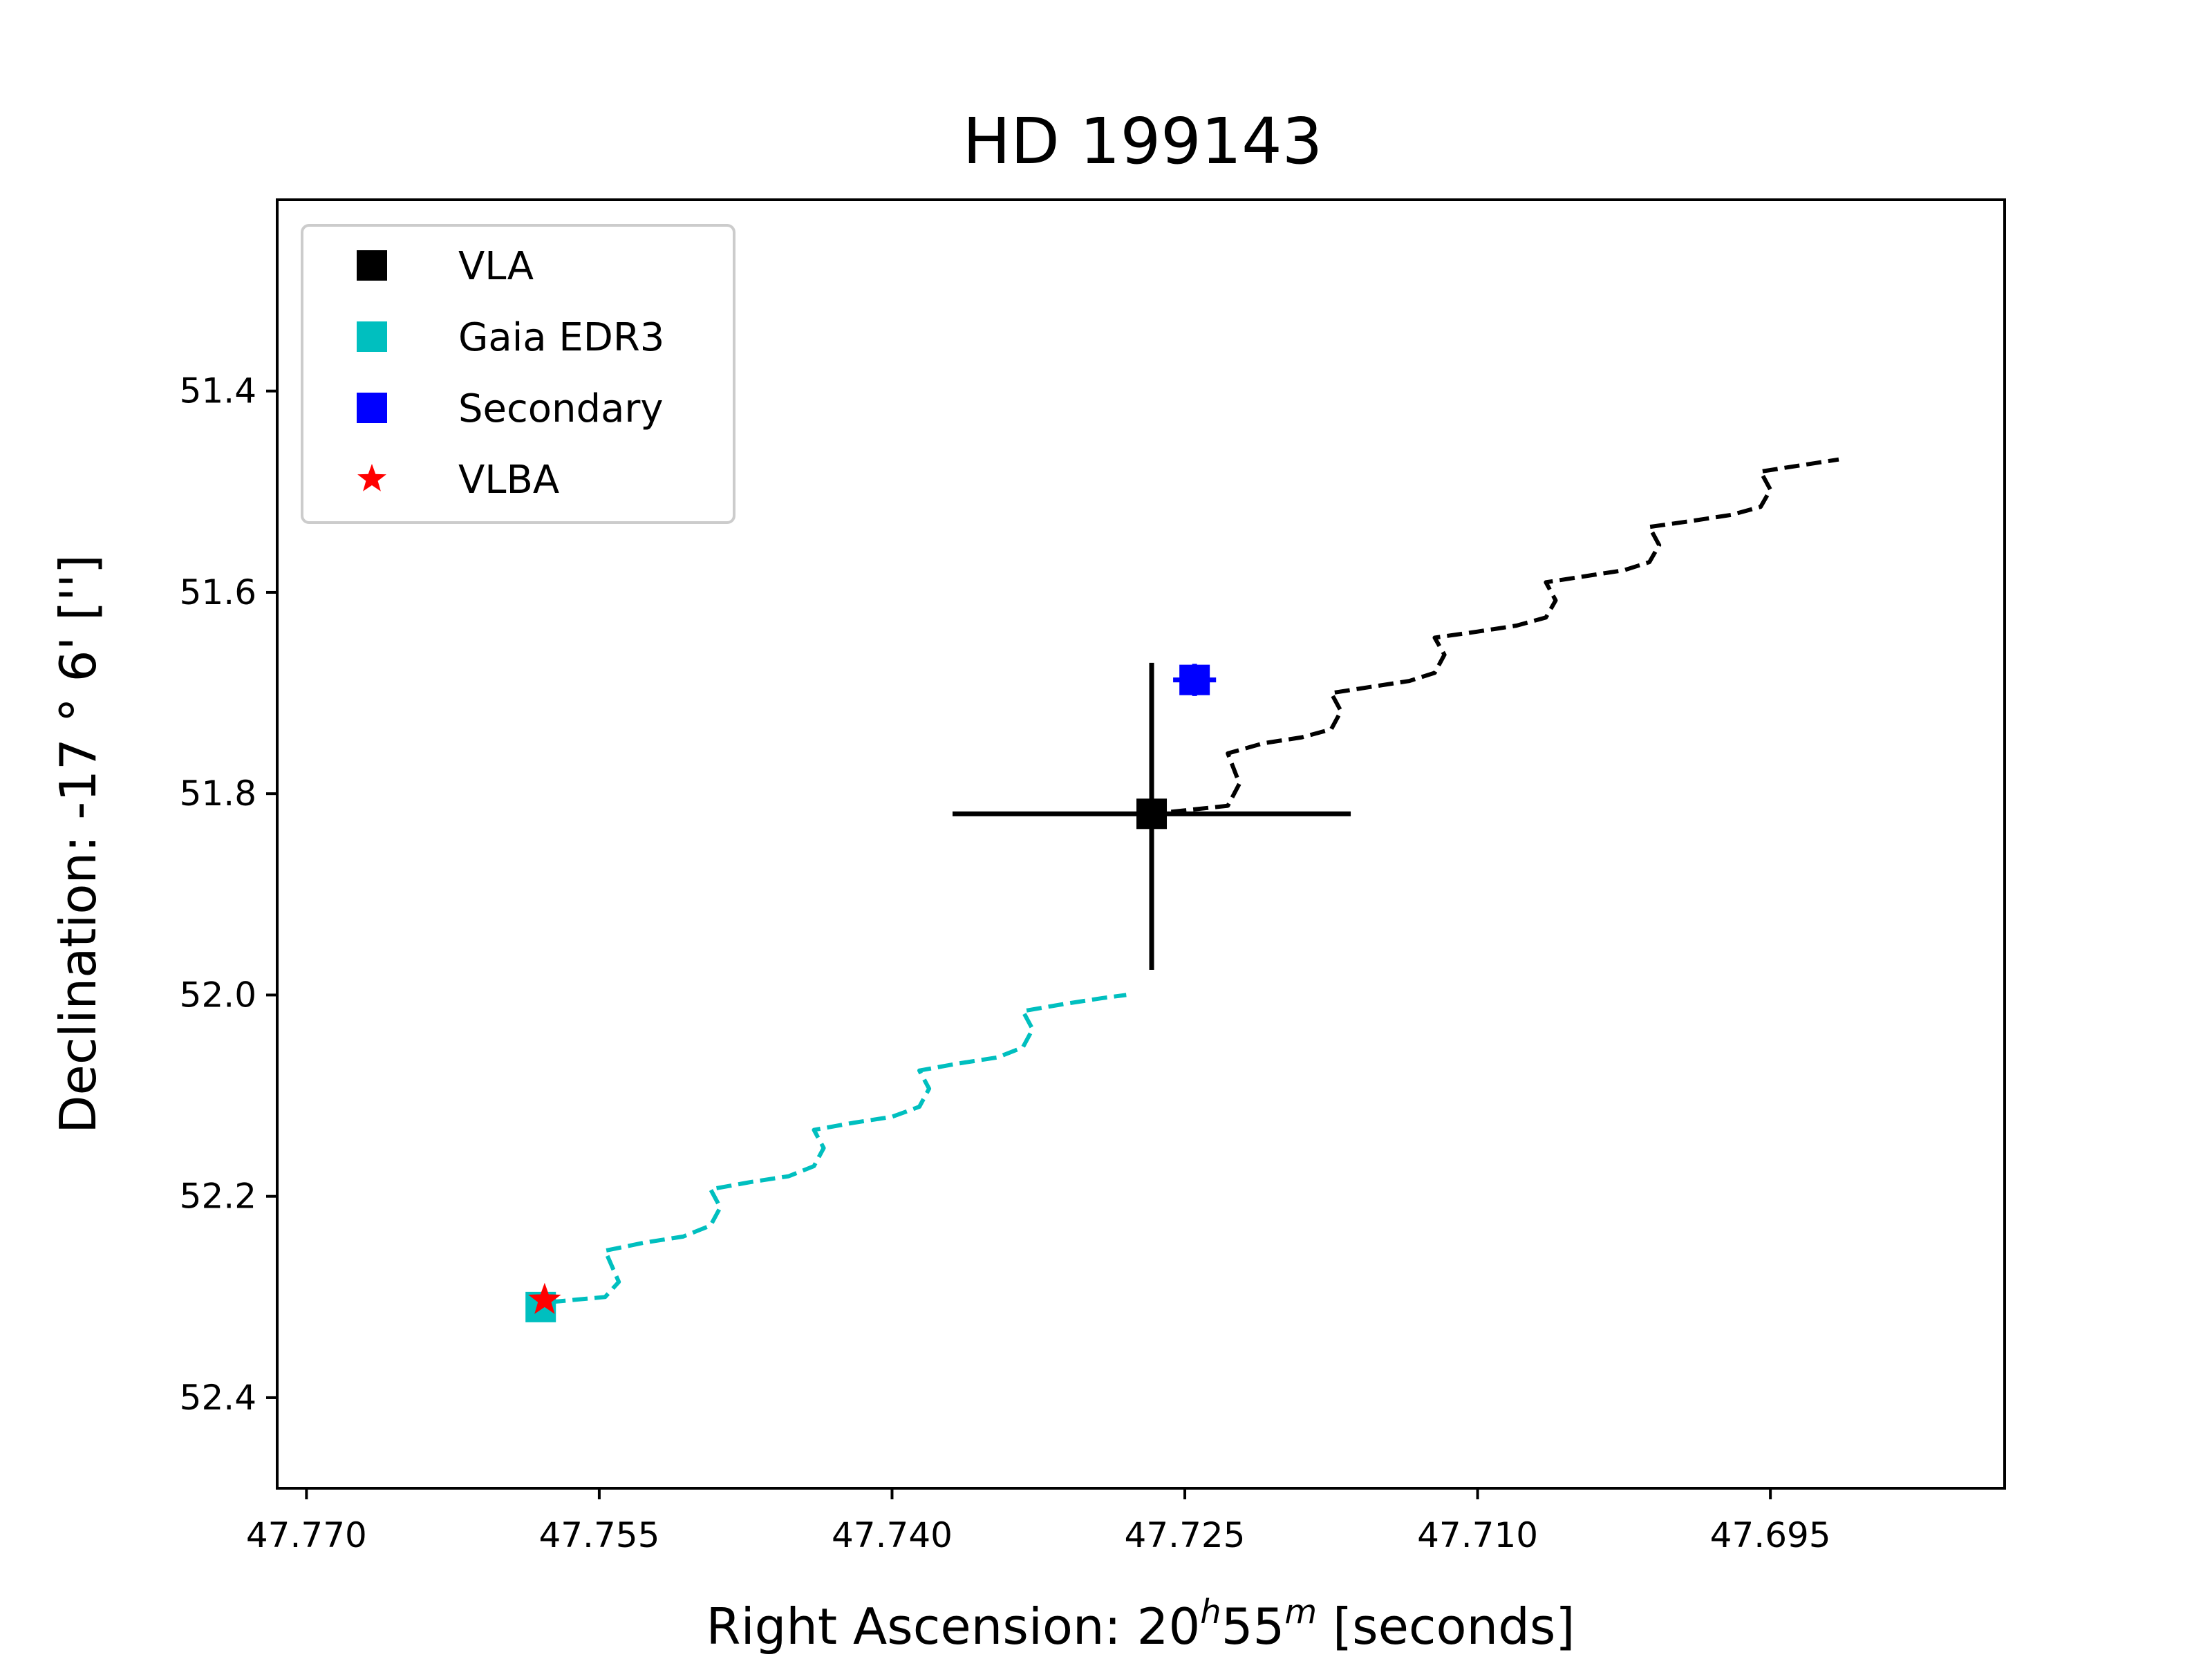 The width and height of the screenshot is (2212, 1659). What do you see at coordinates (372, 408) in the screenshot?
I see `legend-marker-secondary` at bounding box center [372, 408].